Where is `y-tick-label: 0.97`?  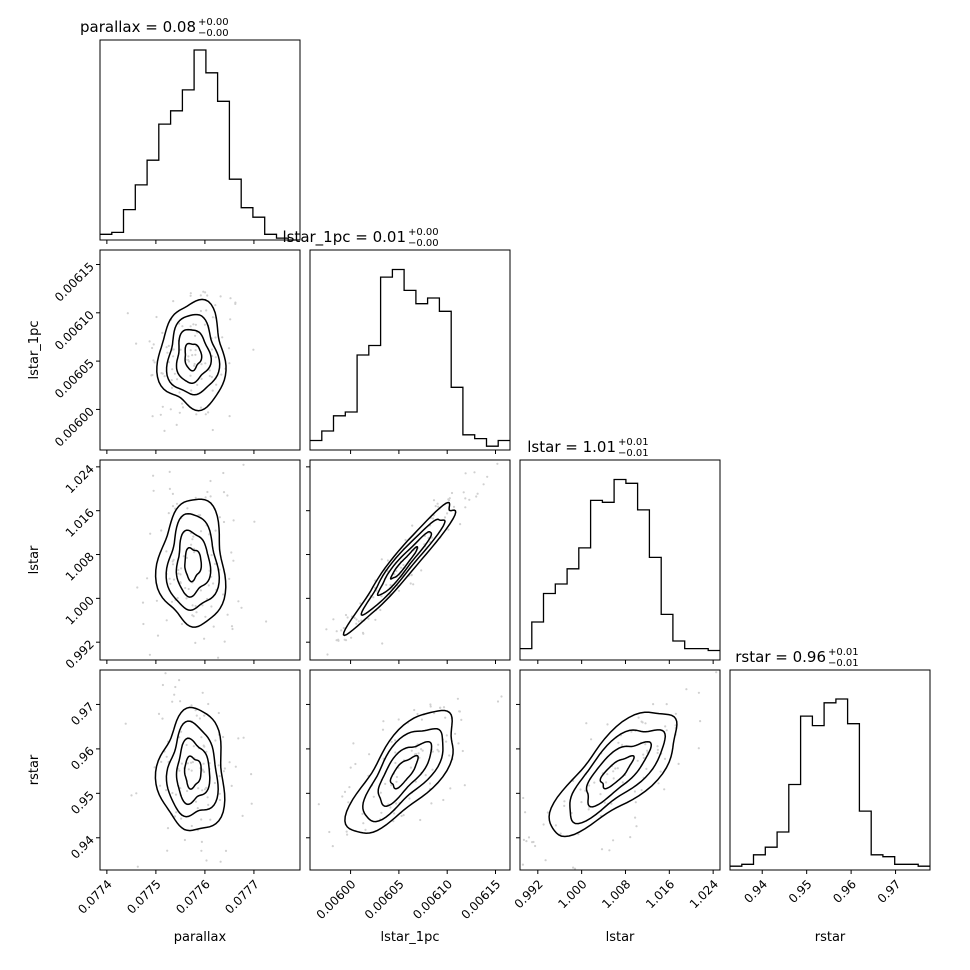
y-tick-label: 0.97 is located at coordinates (82, 713).